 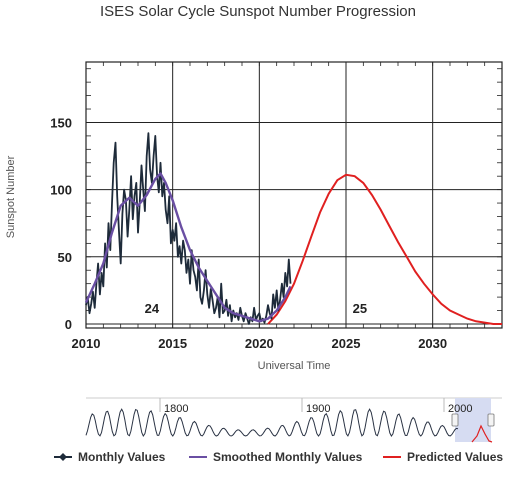 What do you see at coordinates (68, 324) in the screenshot?
I see `y-tick-label: 0` at bounding box center [68, 324].